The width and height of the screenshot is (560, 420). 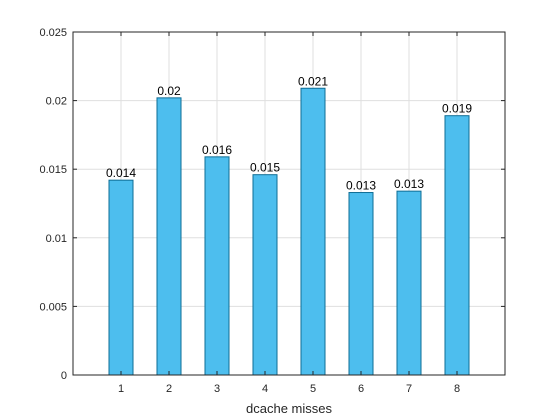 What do you see at coordinates (56, 102) in the screenshot?
I see `y-tick-label: 0.02` at bounding box center [56, 102].